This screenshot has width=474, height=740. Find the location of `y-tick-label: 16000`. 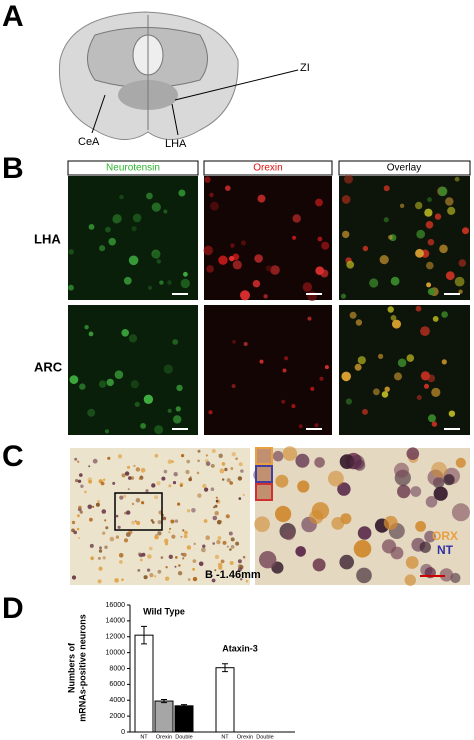

y-tick-label: 16000 is located at coordinates (116, 605).